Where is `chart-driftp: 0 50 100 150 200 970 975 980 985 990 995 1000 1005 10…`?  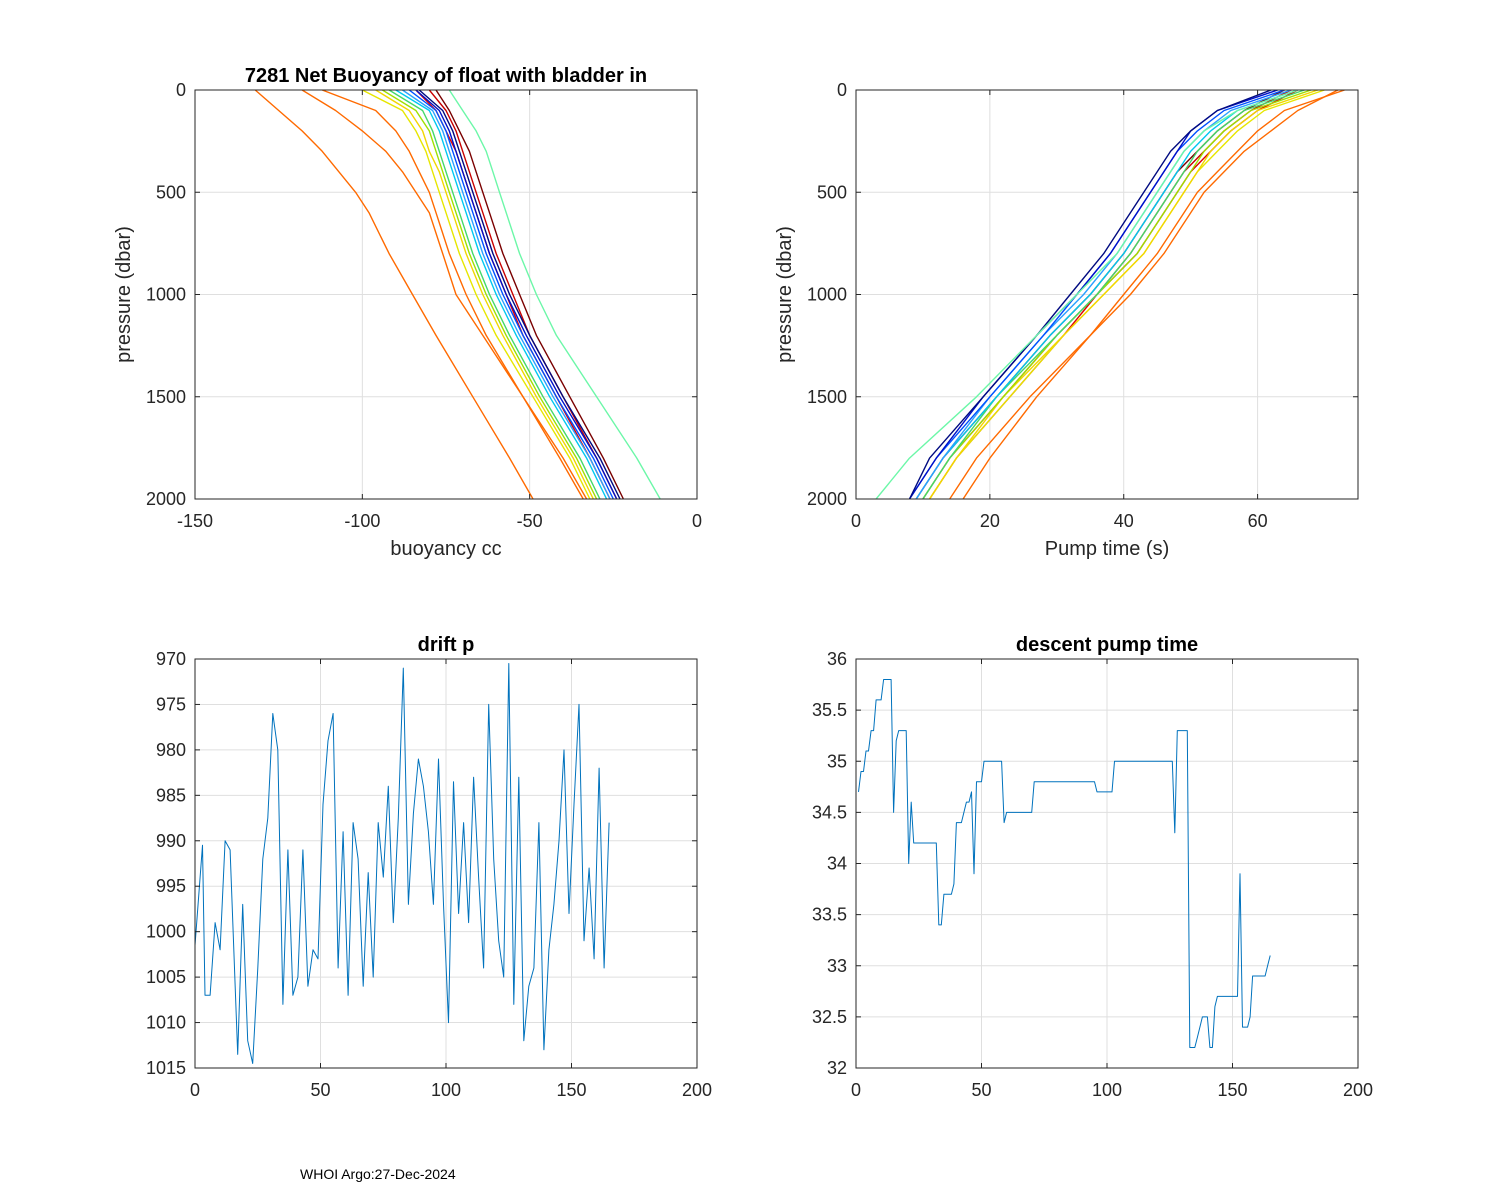
chart-driftp: 0 50 100 150 200 970 975 980 985 990 995 1000 1005 10… is located at coordinates (429, 867).